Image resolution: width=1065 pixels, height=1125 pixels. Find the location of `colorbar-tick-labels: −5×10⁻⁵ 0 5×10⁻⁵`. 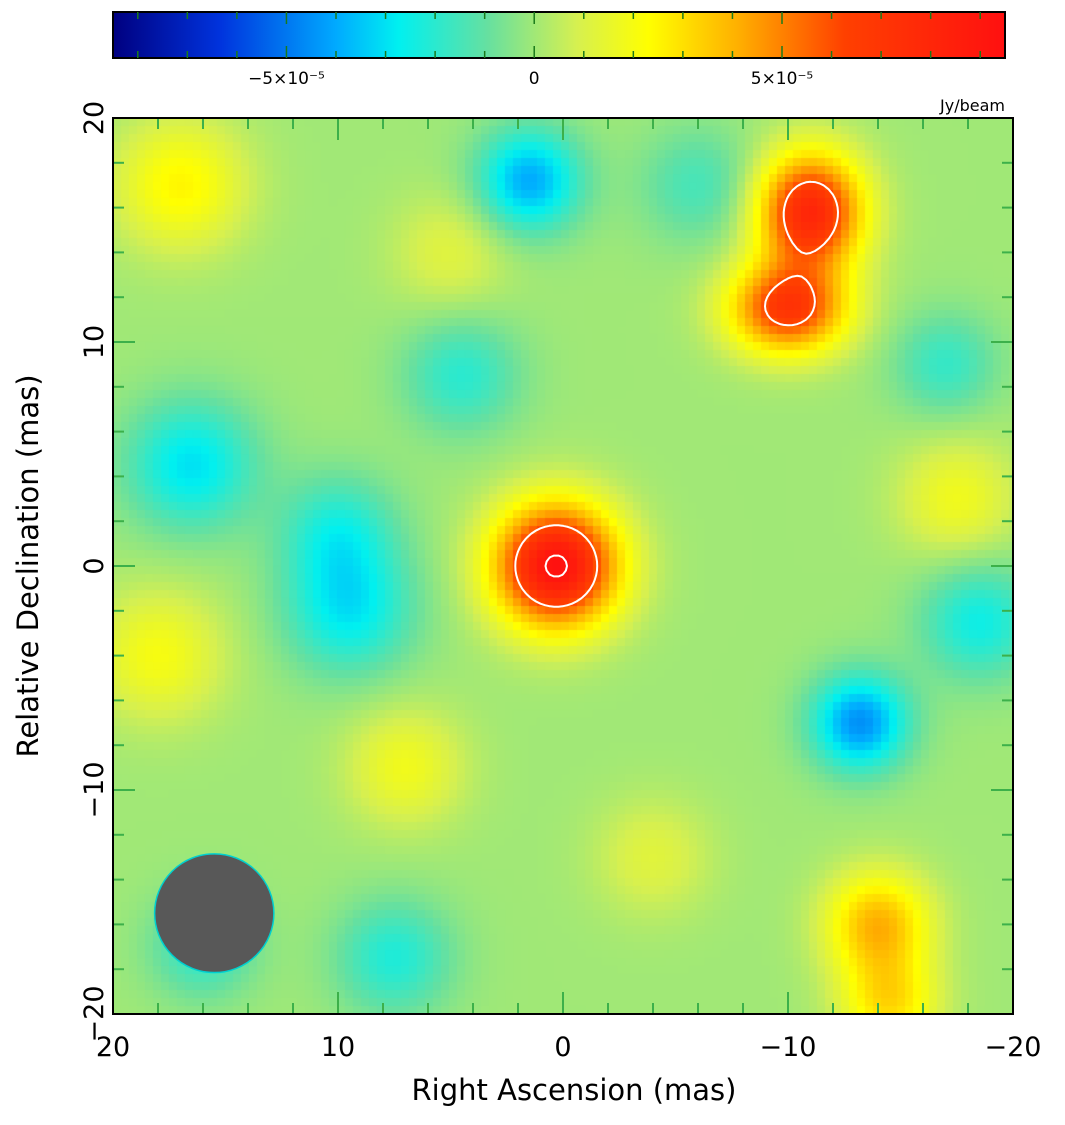

colorbar-tick-labels: −5×10⁻⁵ 0 5×10⁻⁵ is located at coordinates (530, 79).